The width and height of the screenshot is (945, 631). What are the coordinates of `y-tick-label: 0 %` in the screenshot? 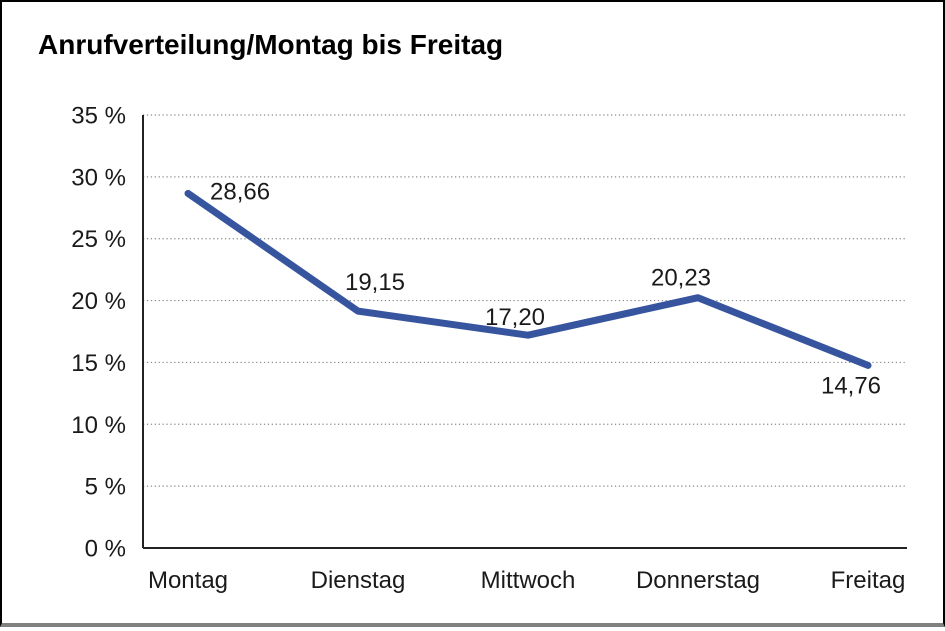 It's located at (105, 549).